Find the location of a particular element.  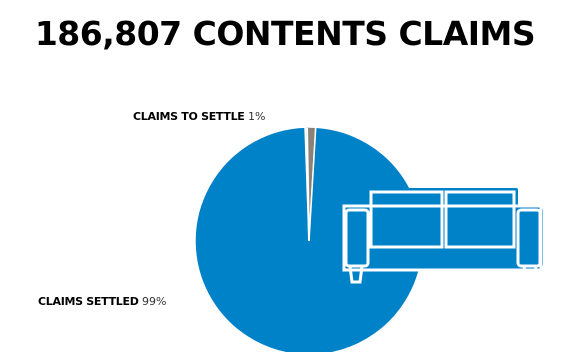

label-claims-to-settle: CLAIMS TO SETTLE 1% is located at coordinates (199, 116).